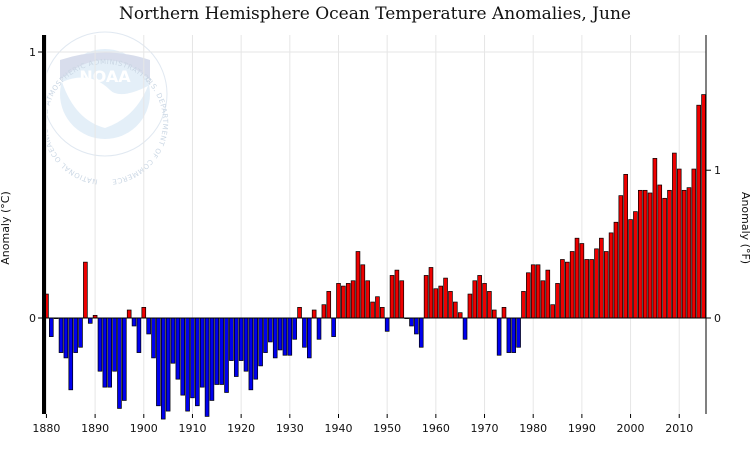 The width and height of the screenshot is (750, 450). I want to click on x-tick-label-1880: 1880, so click(46, 428).